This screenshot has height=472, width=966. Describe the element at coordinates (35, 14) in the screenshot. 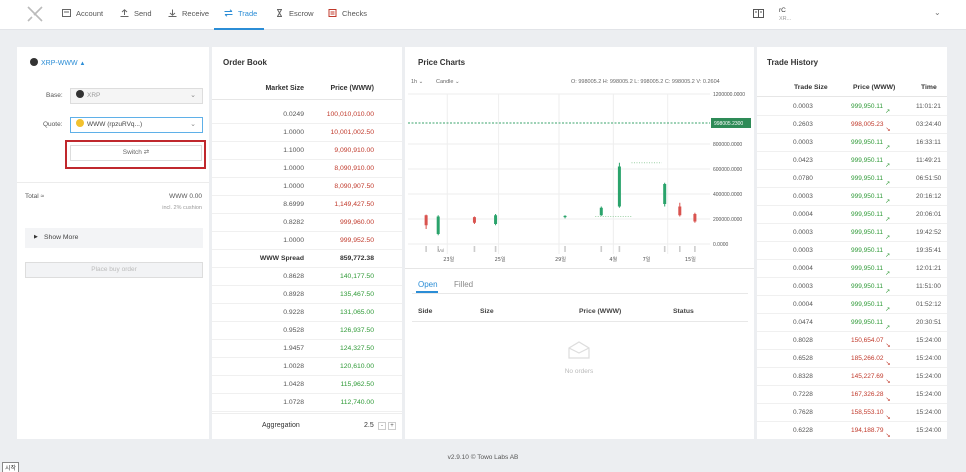

I see `app-logo-icon` at that location.